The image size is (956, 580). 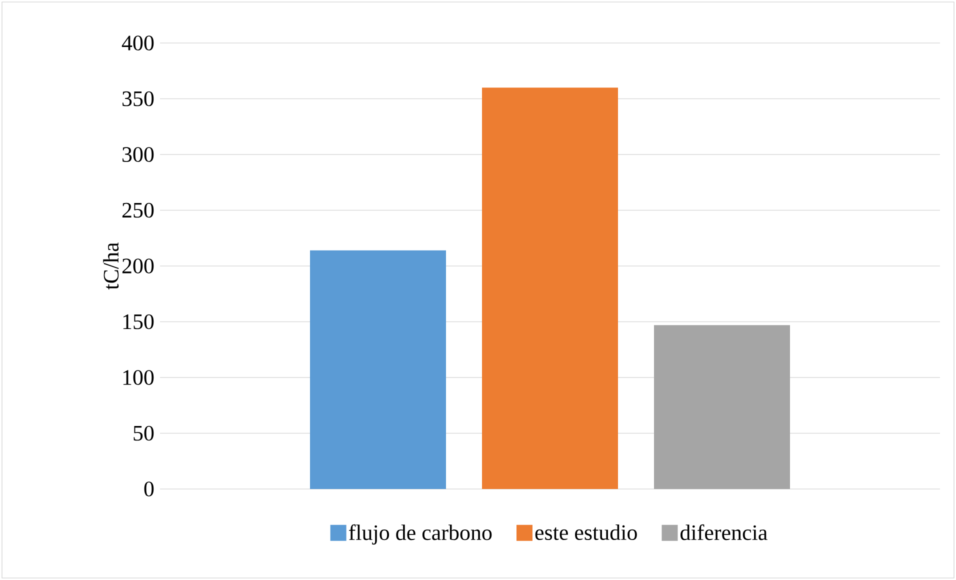 What do you see at coordinates (138, 377) in the screenshot?
I see `y-tick-label: 100` at bounding box center [138, 377].